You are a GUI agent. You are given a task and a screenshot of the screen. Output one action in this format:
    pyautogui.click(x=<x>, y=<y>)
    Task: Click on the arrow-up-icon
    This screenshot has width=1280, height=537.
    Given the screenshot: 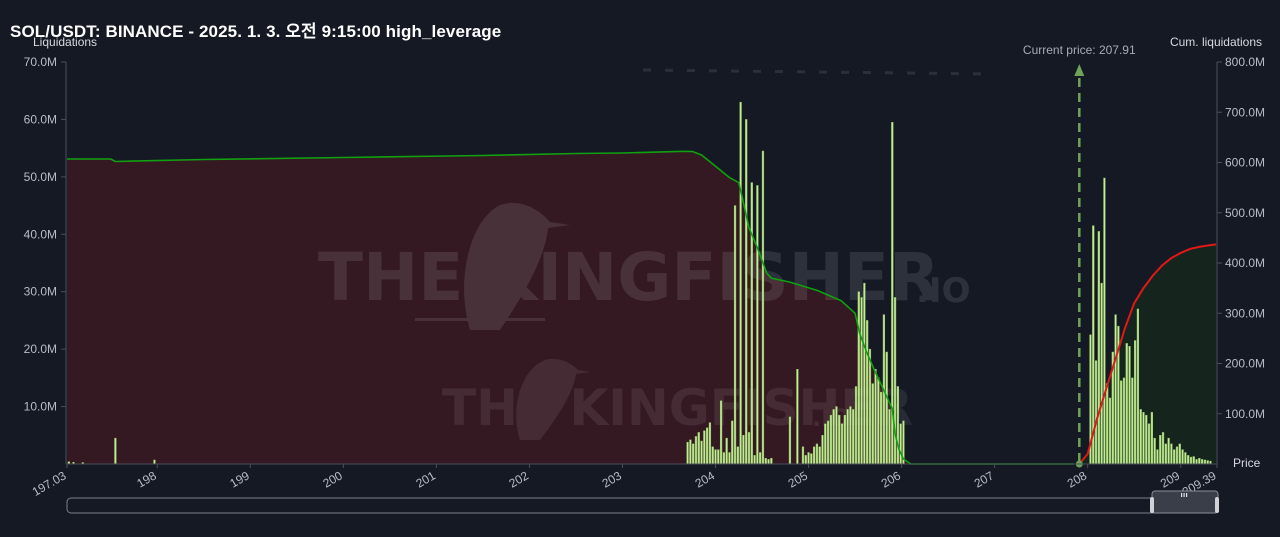 What is the action you would take?
    pyautogui.click(x=1079, y=70)
    